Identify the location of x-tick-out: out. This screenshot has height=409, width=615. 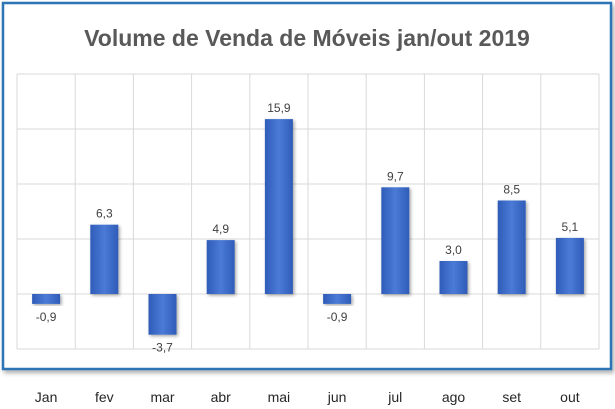
(570, 397).